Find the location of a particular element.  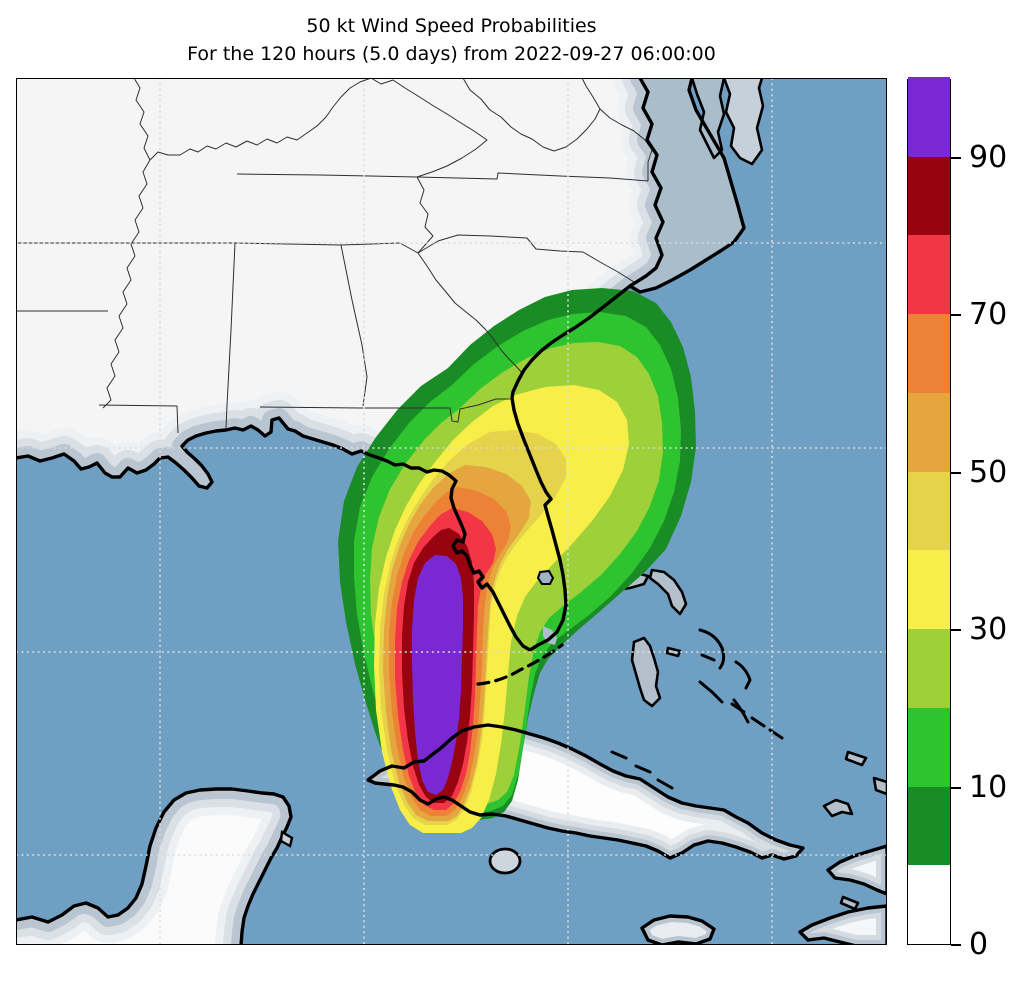

chesapeake-coastline is located at coordinates (708, 119).